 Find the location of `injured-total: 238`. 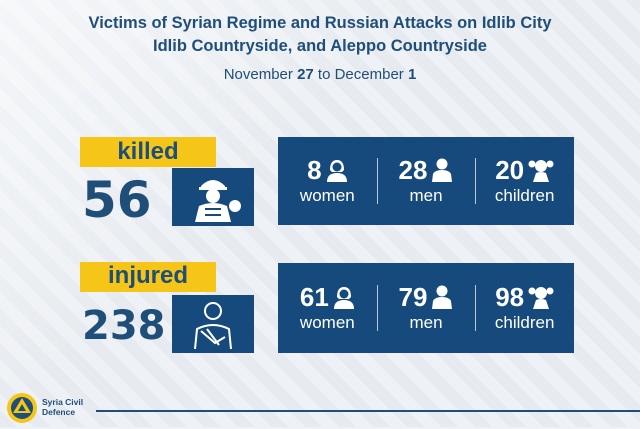

injured-total: 238 is located at coordinates (124, 326).